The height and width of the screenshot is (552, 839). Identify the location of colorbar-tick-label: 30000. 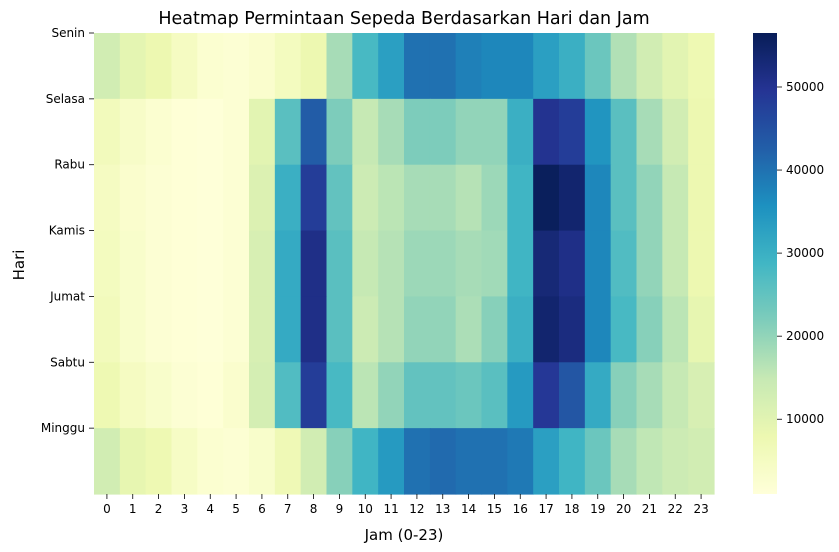
(805, 253).